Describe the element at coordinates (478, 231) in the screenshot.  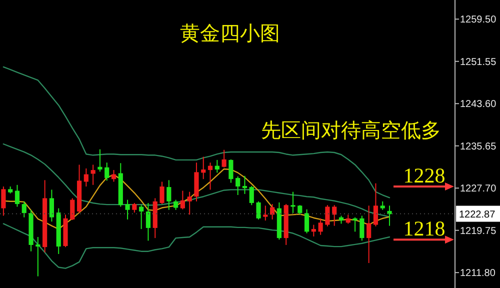
I see `y-tick-label: 1219.75` at that location.